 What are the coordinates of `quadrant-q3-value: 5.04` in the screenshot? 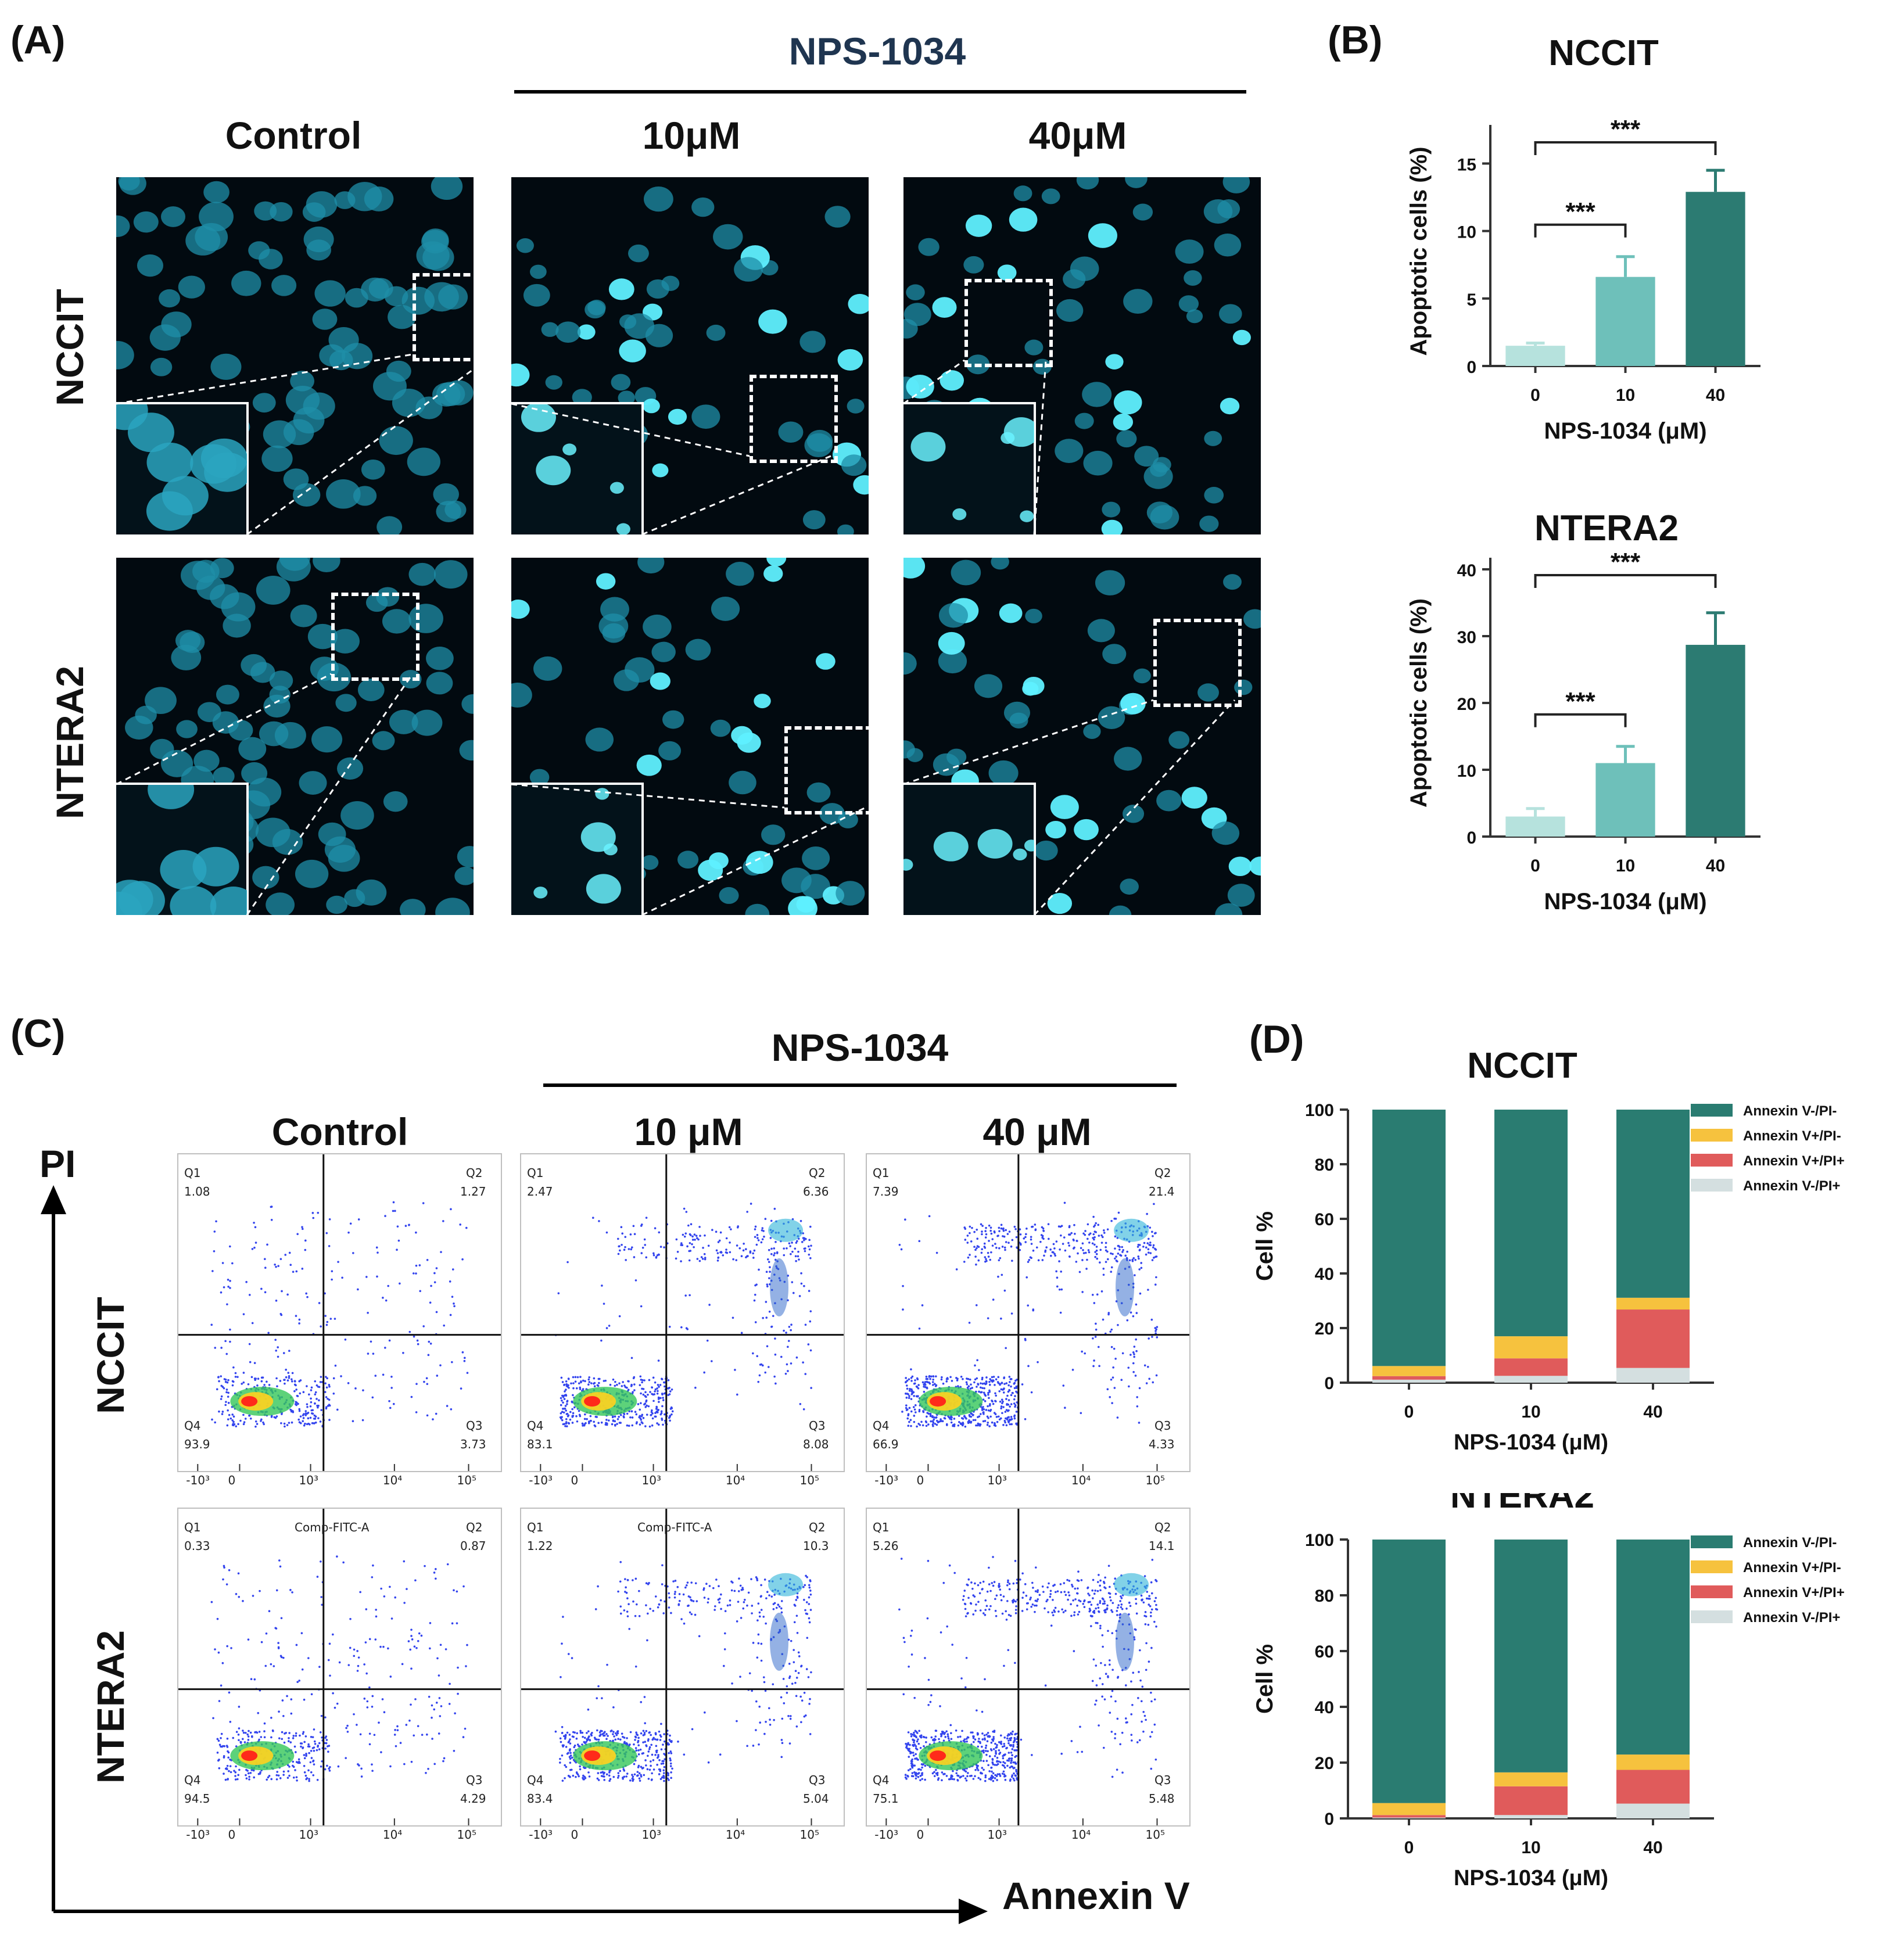 It's located at (816, 1799).